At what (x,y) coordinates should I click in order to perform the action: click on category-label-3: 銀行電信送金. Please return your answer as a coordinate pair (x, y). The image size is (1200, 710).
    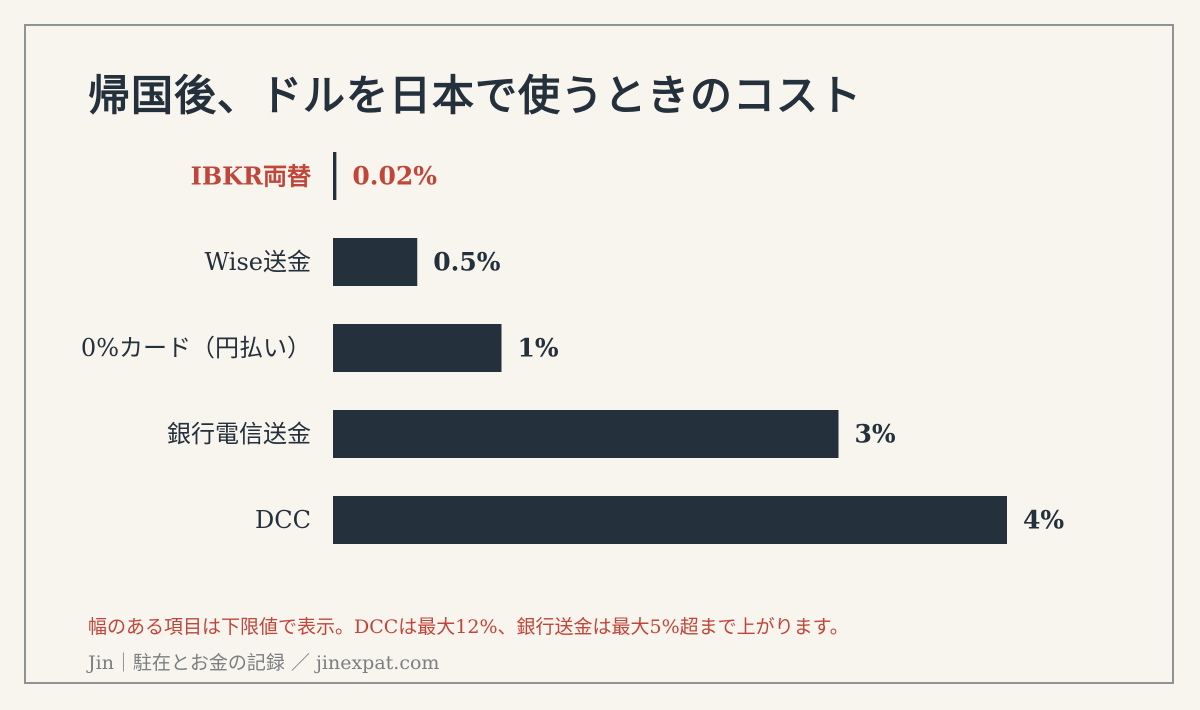
    Looking at the image, I should click on (239, 434).